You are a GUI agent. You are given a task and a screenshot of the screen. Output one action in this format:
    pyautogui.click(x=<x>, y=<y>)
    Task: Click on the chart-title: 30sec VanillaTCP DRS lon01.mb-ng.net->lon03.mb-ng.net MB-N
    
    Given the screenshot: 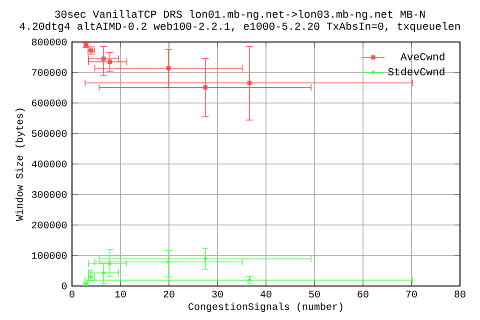 What is the action you would take?
    pyautogui.click(x=240, y=15)
    